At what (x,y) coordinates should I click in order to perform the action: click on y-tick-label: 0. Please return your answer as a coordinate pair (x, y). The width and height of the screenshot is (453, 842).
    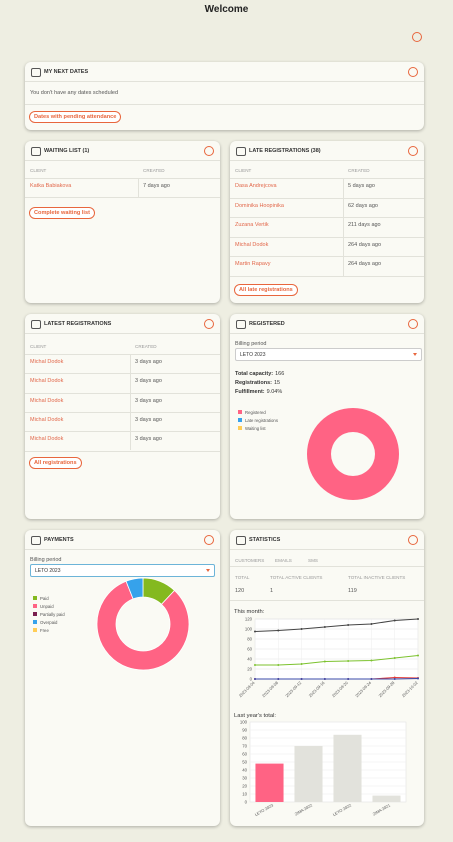
    Looking at the image, I should click on (246, 802).